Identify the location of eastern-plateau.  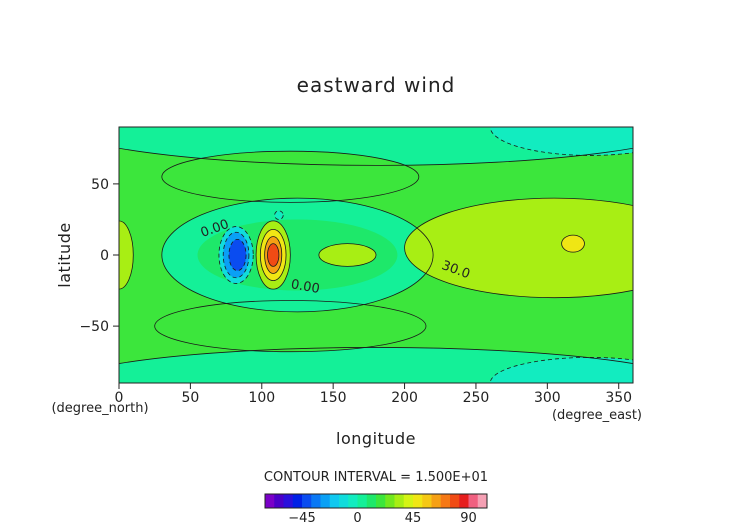
(518, 248).